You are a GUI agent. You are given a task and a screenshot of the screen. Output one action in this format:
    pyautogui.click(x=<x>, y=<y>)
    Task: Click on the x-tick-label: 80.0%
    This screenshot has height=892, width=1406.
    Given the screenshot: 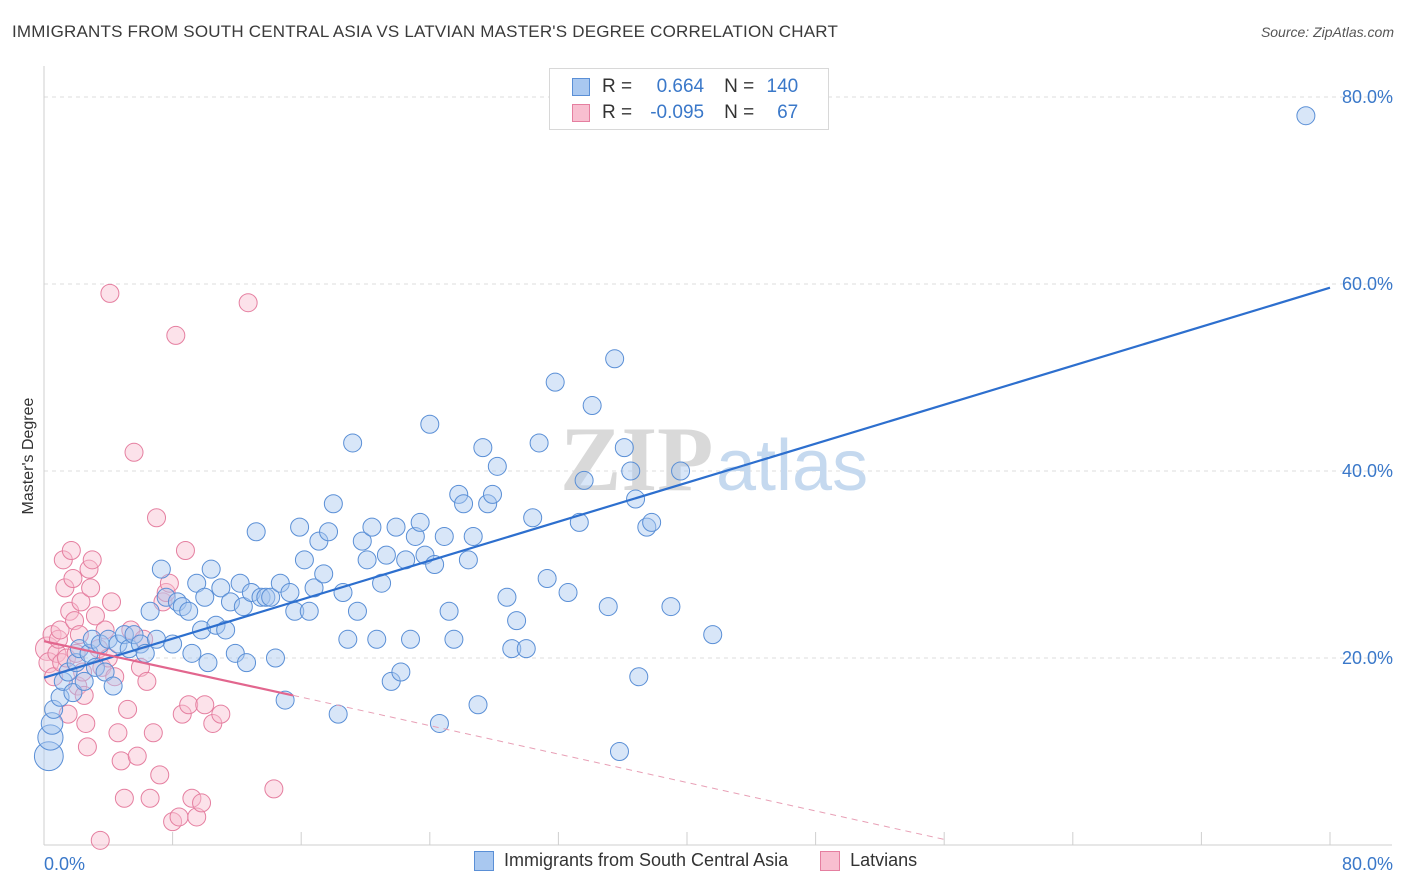 What is the action you would take?
    pyautogui.click(x=1367, y=864)
    